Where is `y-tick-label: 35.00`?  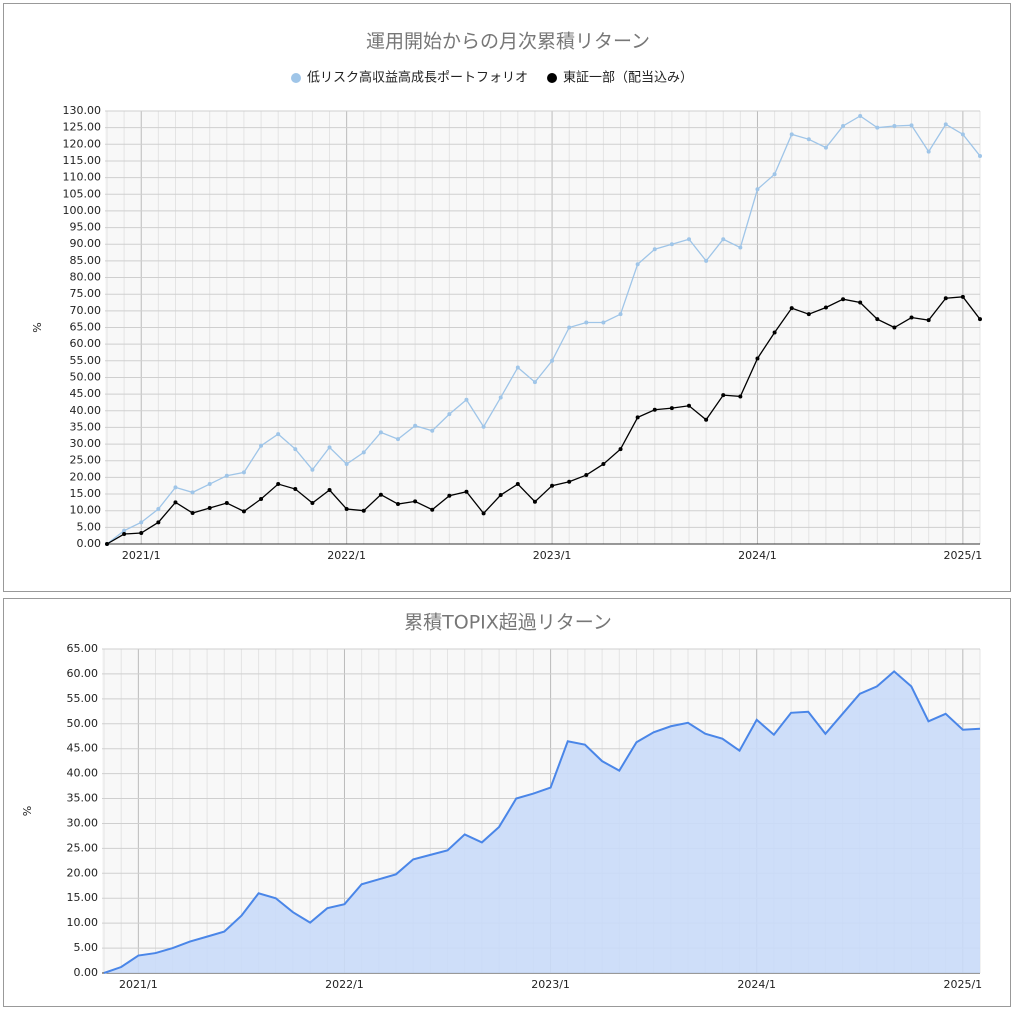 y-tick-label: 35.00 is located at coordinates (83, 798).